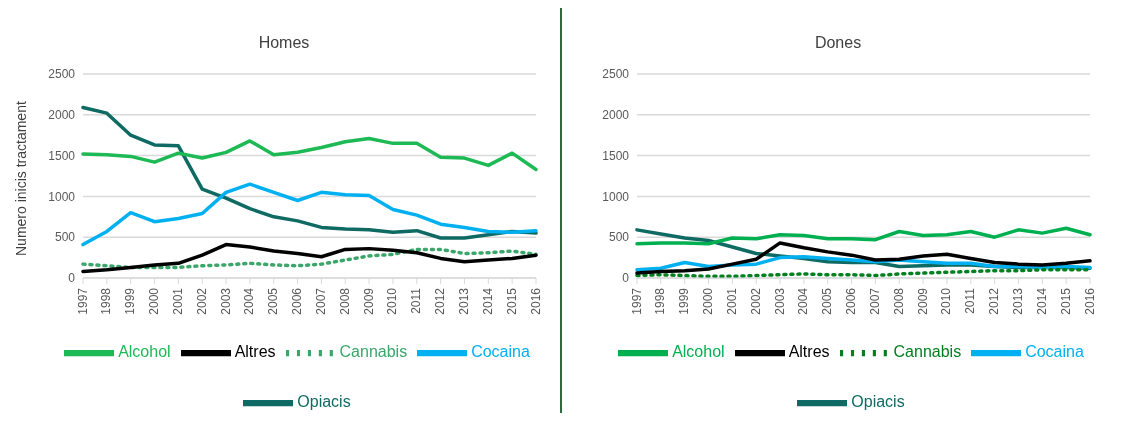 The image size is (1124, 421). I want to click on y-axis-title: Numero inicis tractament, so click(20, 178).